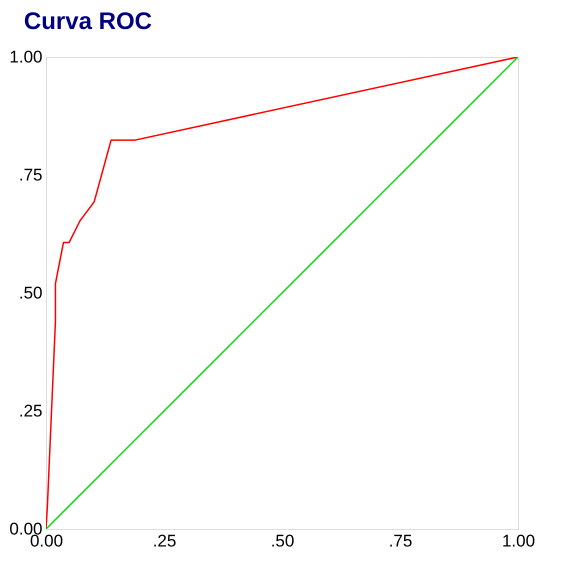 The width and height of the screenshot is (561, 574). I want to click on y-tick-label: .50, so click(30, 293).